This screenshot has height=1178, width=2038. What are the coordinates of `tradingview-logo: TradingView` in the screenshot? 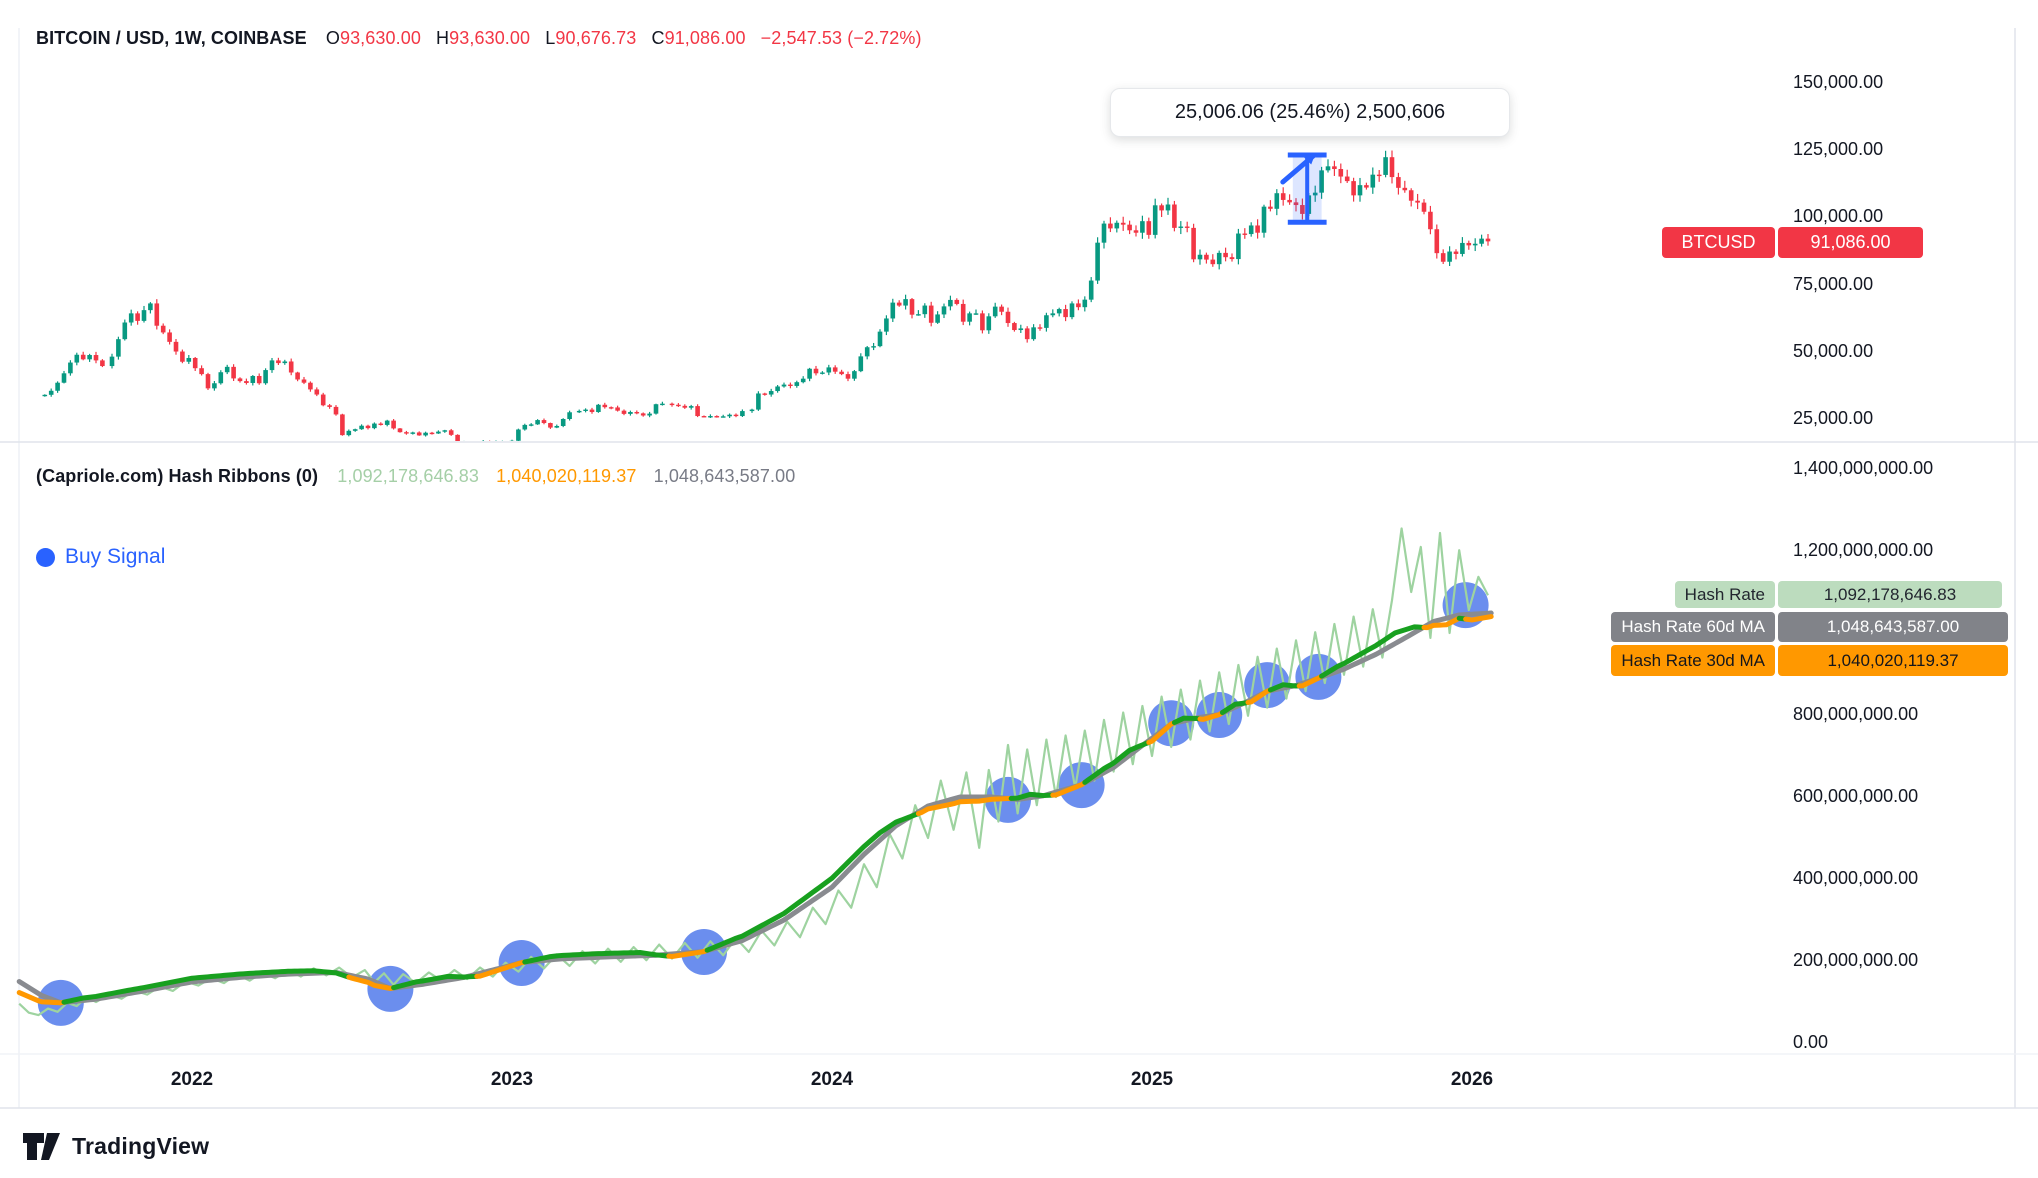 It's located at (115, 1146).